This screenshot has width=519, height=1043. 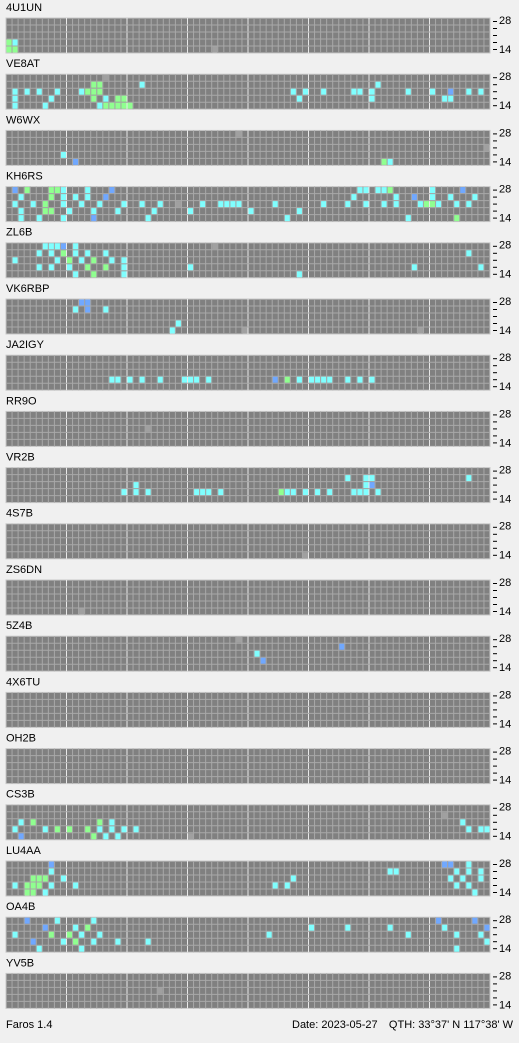 What do you see at coordinates (19, 626) in the screenshot?
I see `station-name: 5Z4B` at bounding box center [19, 626].